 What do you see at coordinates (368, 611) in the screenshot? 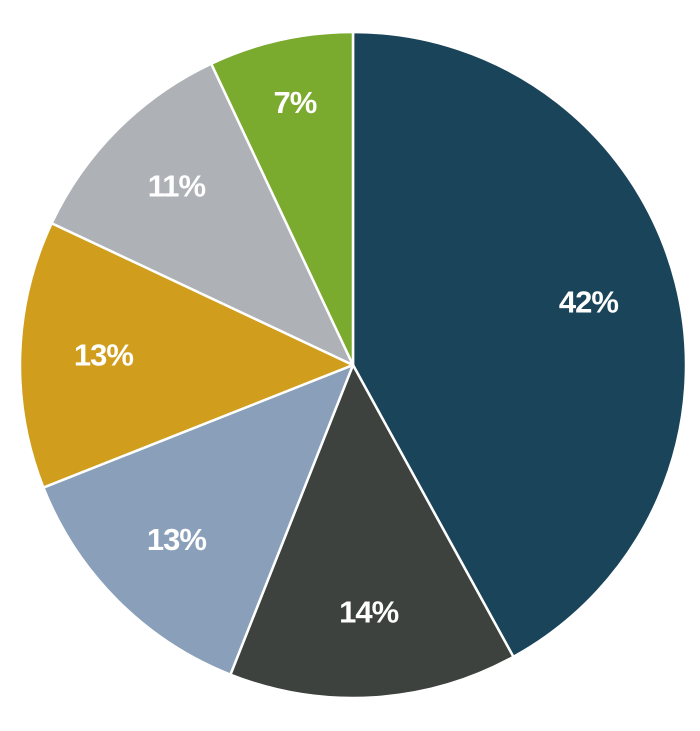
I see `data-label: 14%` at bounding box center [368, 611].